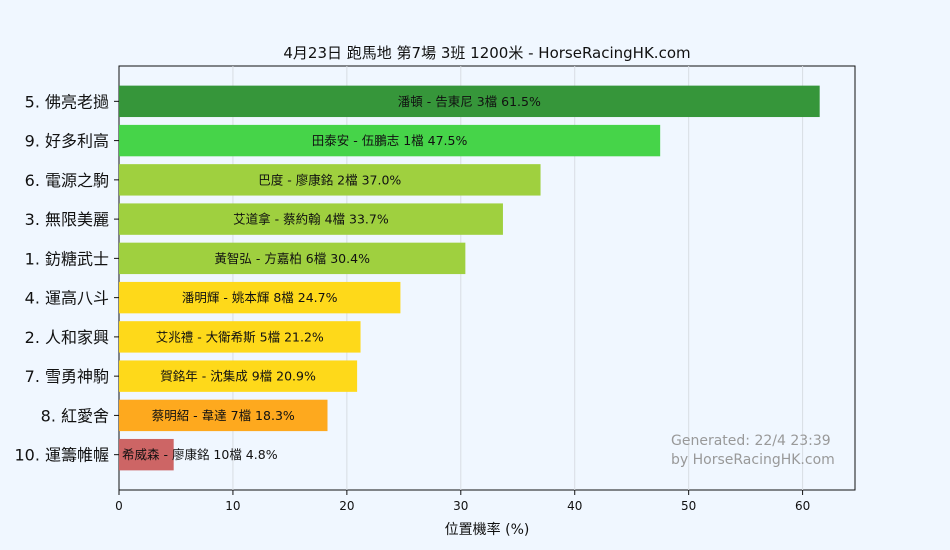  I want to click on bar-label: 黃智弘 - 方嘉柏 6檔 30.4%, so click(292, 258).